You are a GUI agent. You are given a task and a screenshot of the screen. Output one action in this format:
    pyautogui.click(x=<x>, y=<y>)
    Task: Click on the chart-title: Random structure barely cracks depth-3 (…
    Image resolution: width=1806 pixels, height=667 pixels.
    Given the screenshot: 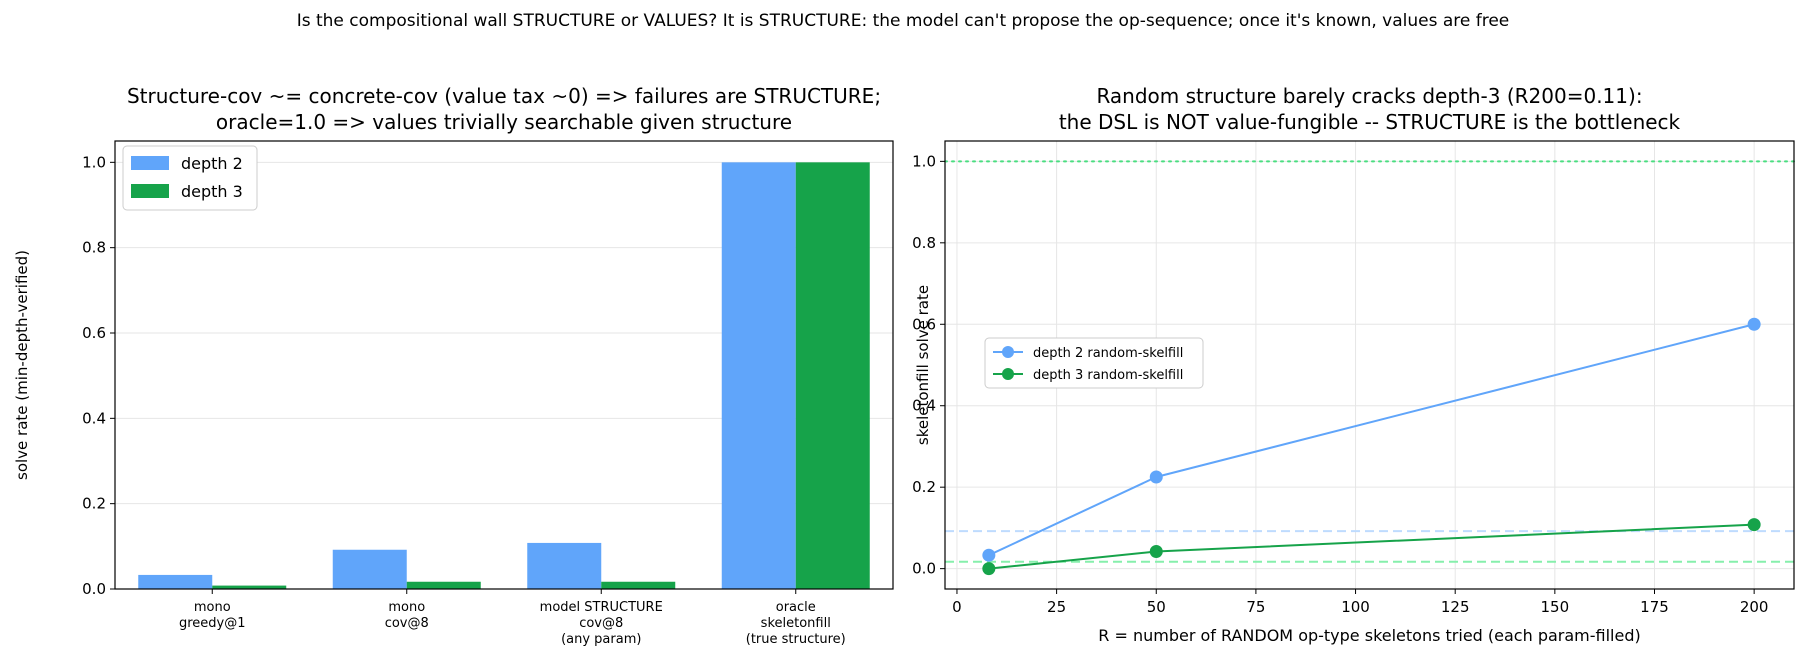 What is the action you would take?
    pyautogui.click(x=1369, y=96)
    